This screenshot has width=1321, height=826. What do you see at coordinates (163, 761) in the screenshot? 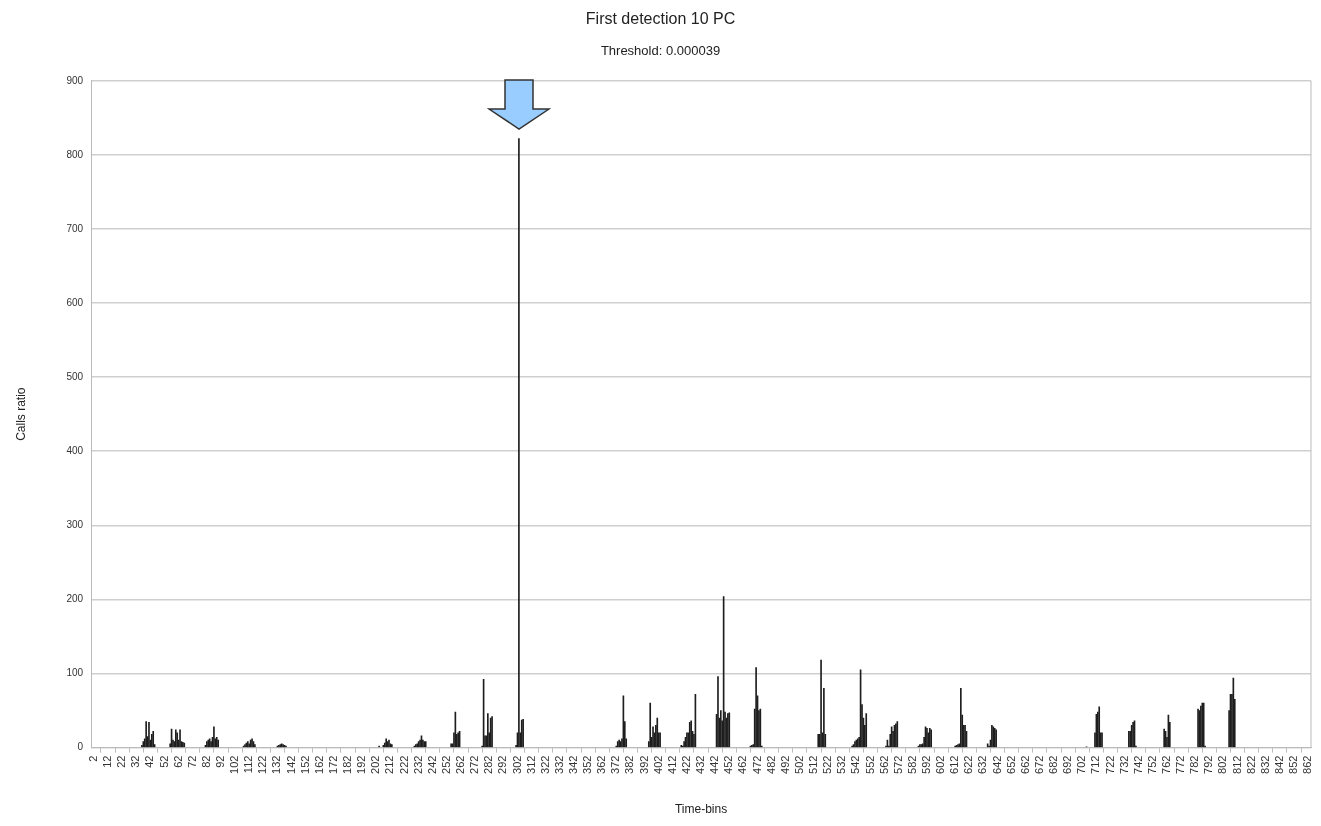
I see `x-tick-label: 52` at bounding box center [163, 761].